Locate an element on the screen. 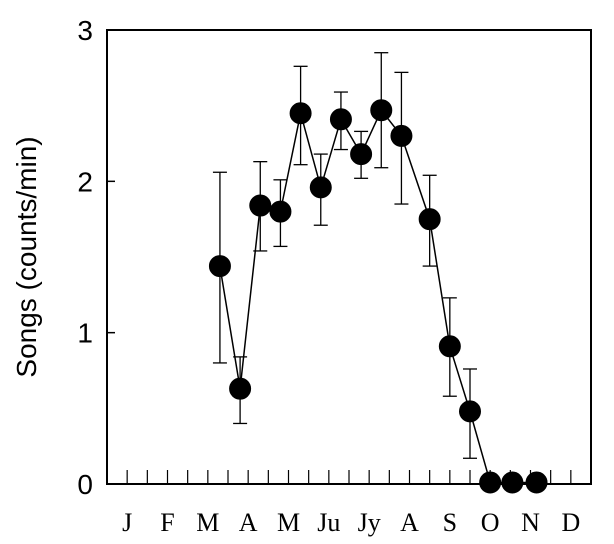 The width and height of the screenshot is (614, 544). x-tick-label: Ju is located at coordinates (328, 522).